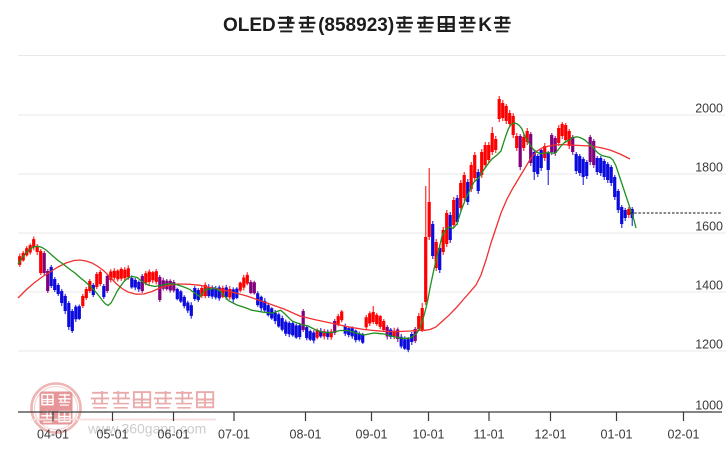  What do you see at coordinates (684, 435) in the screenshot?
I see `svg-text: 02-01` at bounding box center [684, 435].